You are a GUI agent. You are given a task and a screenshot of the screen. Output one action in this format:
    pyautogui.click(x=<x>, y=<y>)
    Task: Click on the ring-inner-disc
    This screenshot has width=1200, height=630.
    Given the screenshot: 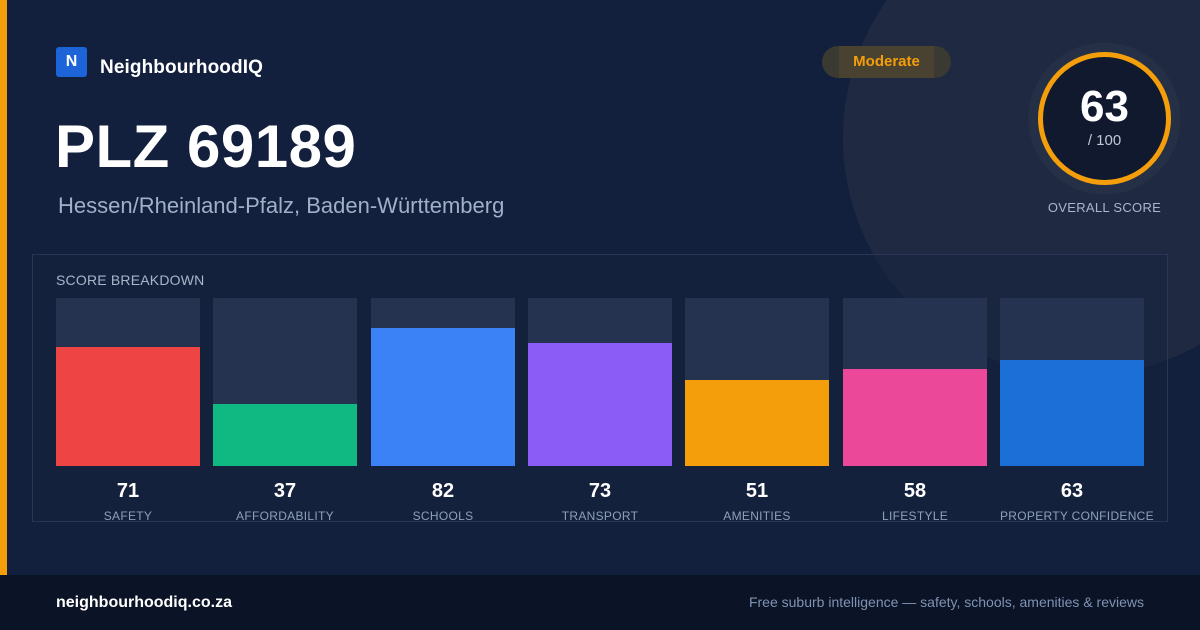 What is the action you would take?
    pyautogui.click(x=1104, y=118)
    